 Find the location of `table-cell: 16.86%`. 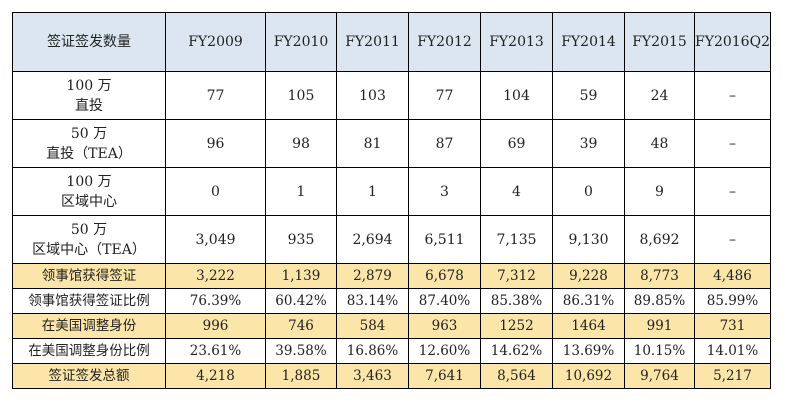

table-cell: 16.86% is located at coordinates (372, 351).